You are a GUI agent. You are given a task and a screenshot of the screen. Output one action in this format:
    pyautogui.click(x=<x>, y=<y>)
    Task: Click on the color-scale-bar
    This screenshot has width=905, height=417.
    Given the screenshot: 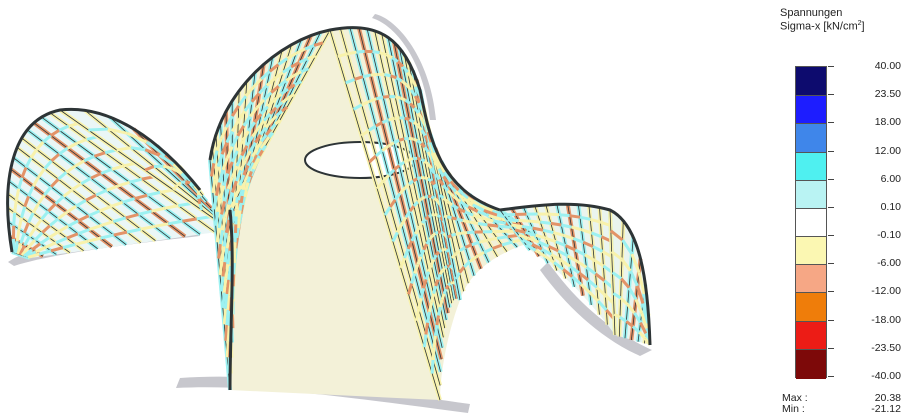 What is the action you would take?
    pyautogui.click(x=811, y=222)
    